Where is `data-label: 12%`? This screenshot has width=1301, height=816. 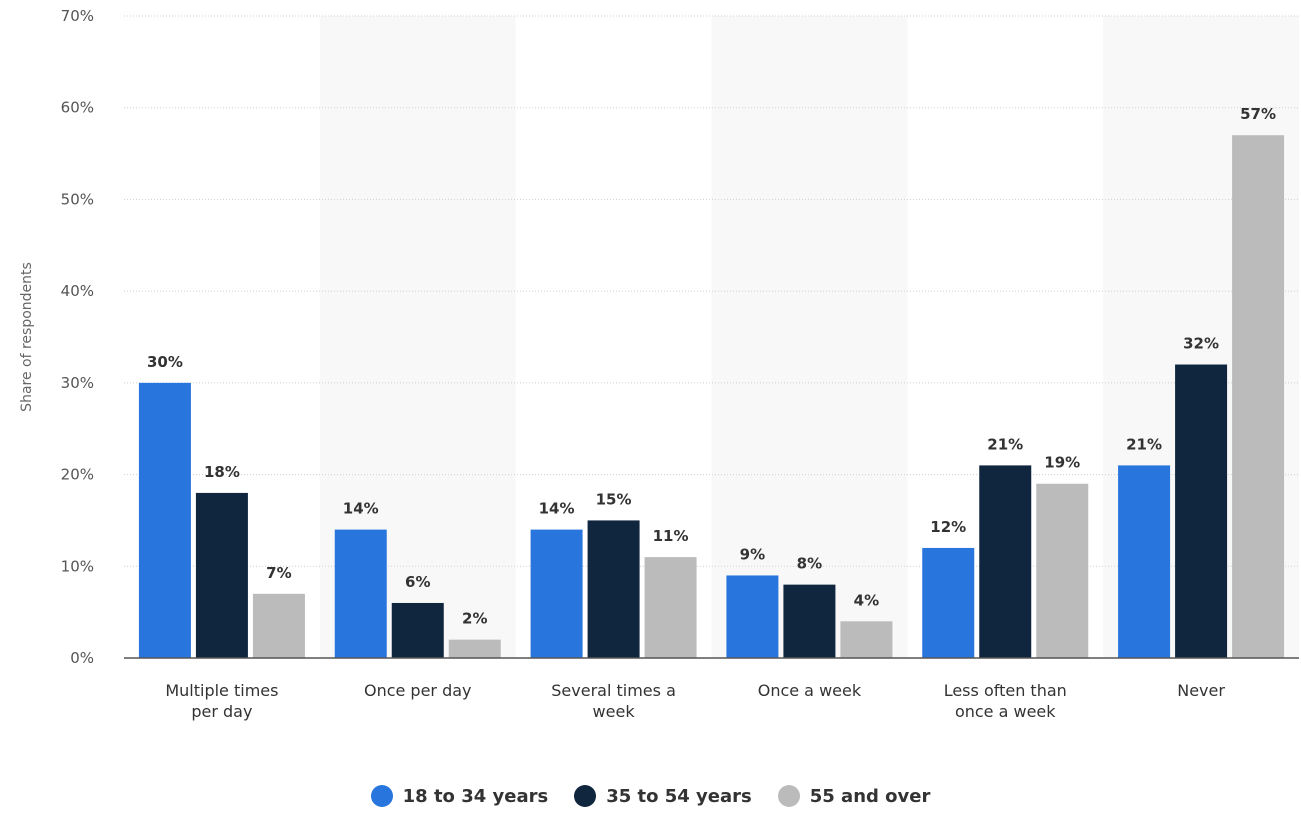 data-label: 12% is located at coordinates (948, 527).